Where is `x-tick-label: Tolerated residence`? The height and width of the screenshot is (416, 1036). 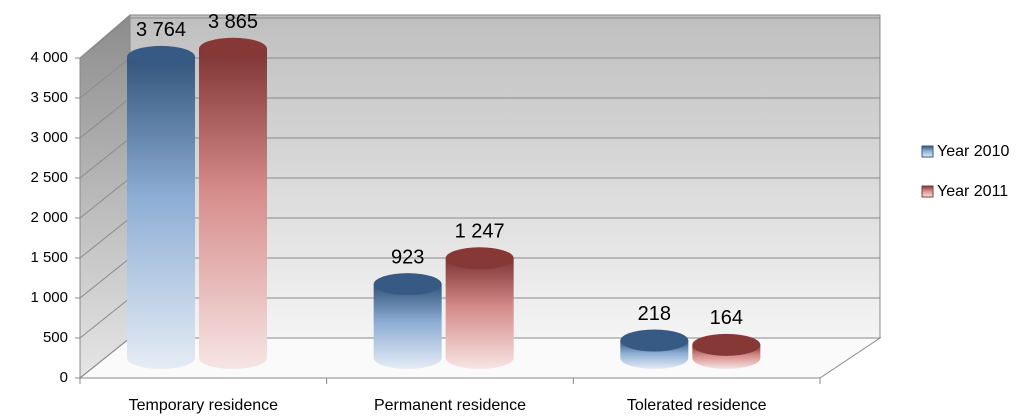
x-tick-label: Tolerated residence is located at coordinates (697, 405).